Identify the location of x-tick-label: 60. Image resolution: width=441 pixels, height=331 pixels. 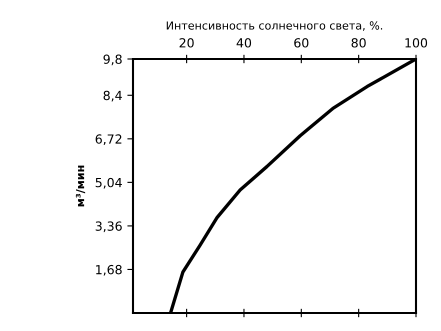
(301, 43).